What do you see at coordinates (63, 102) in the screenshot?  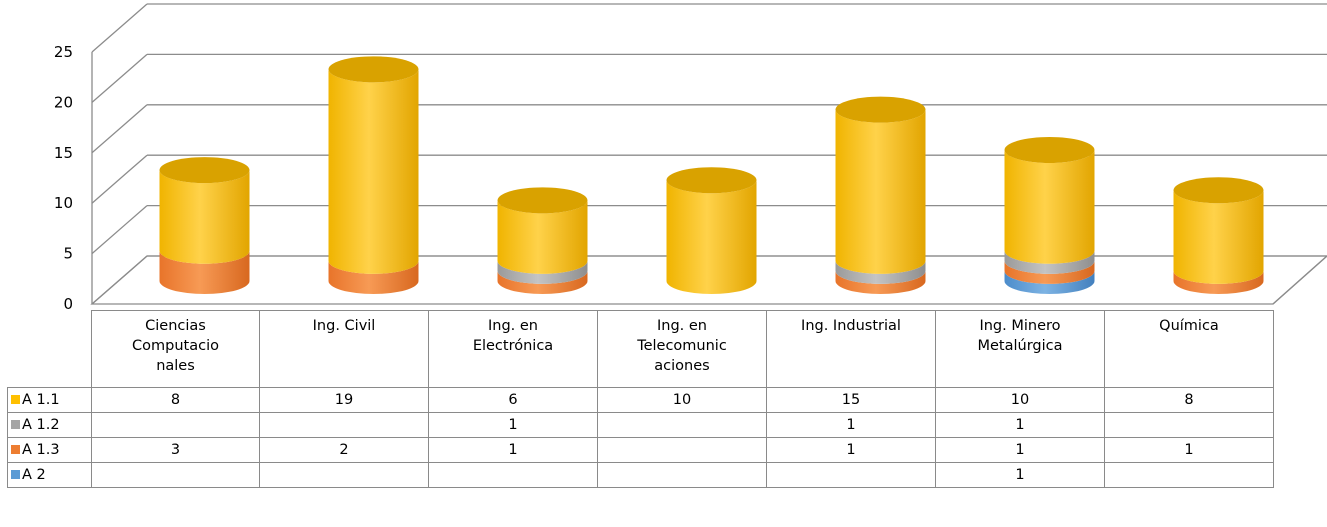 I see `y-tick-label: 20` at bounding box center [63, 102].